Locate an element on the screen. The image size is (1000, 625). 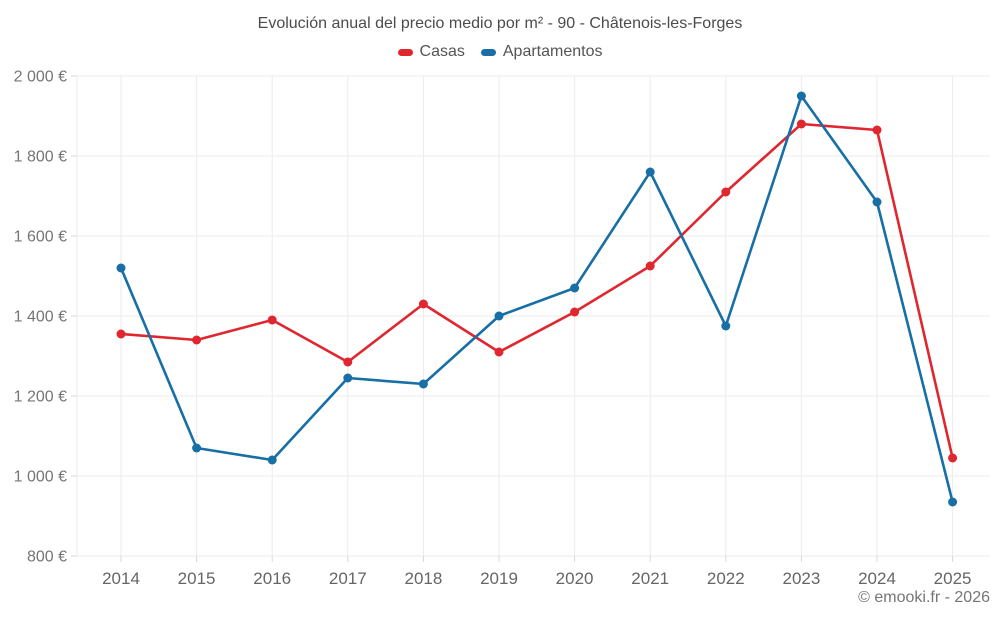
y-tick-label: 1 200 € is located at coordinates (40, 397).